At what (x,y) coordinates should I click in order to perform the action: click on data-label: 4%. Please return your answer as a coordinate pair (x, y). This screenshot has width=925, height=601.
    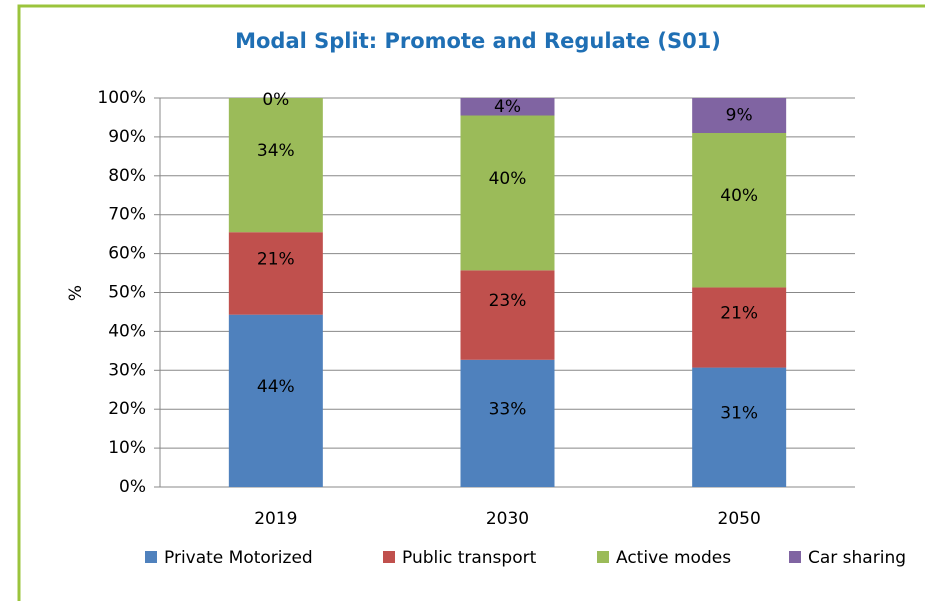
    Looking at the image, I should click on (507, 107).